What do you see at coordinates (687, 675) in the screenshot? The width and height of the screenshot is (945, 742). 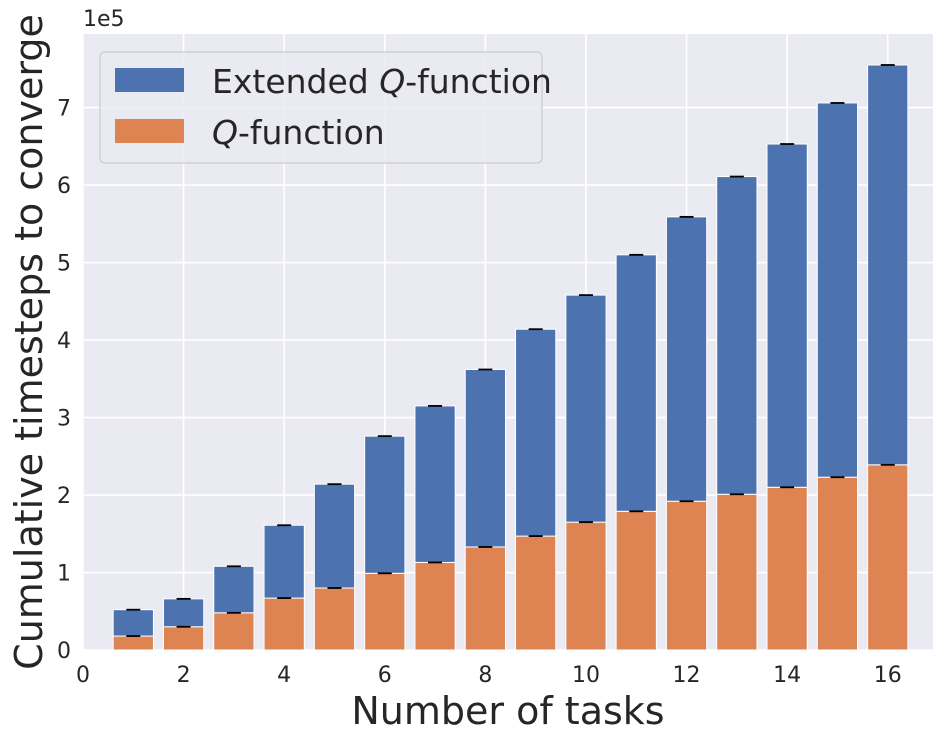 I see `x-tick-label: 12` at bounding box center [687, 675].